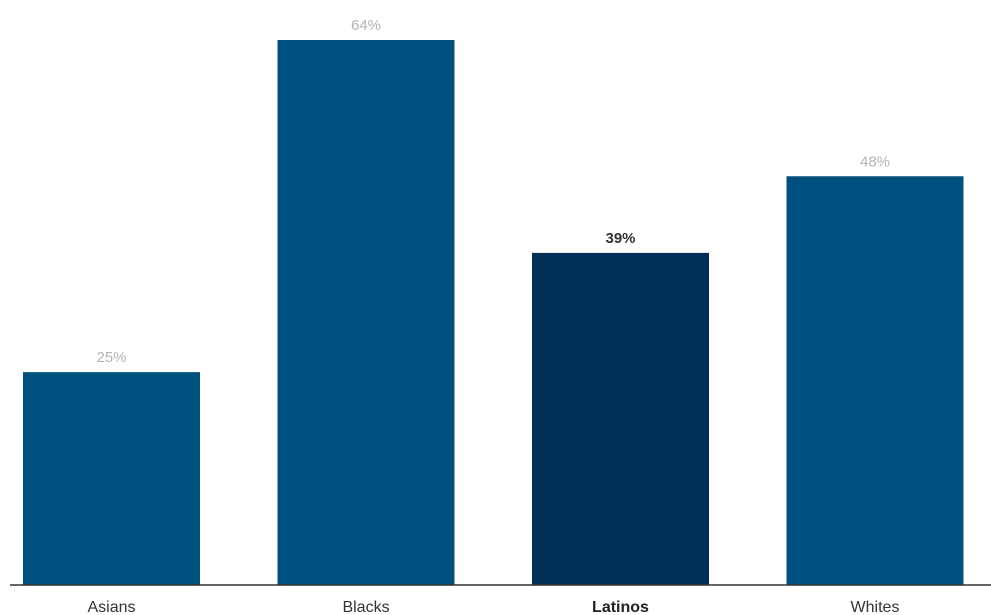 The image size is (991, 615). Describe the element at coordinates (365, 607) in the screenshot. I see `category-label-blacks: Blacks` at that location.